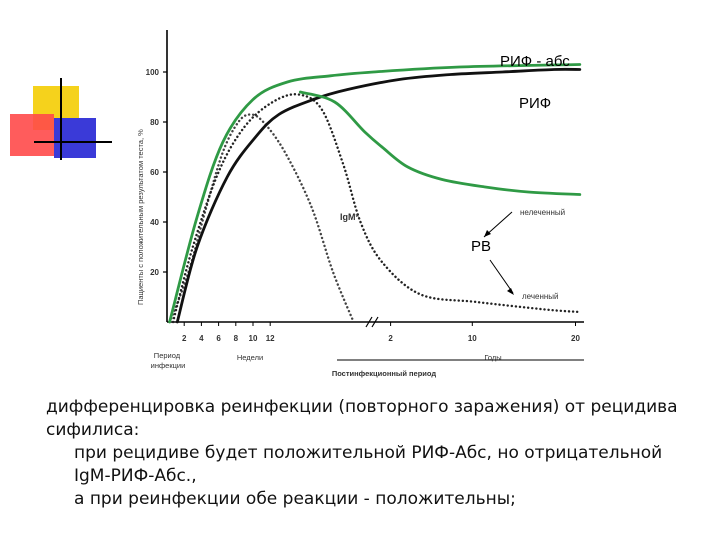  Describe the element at coordinates (154, 122) in the screenshot. I see `y-tick-label: 80` at that location.